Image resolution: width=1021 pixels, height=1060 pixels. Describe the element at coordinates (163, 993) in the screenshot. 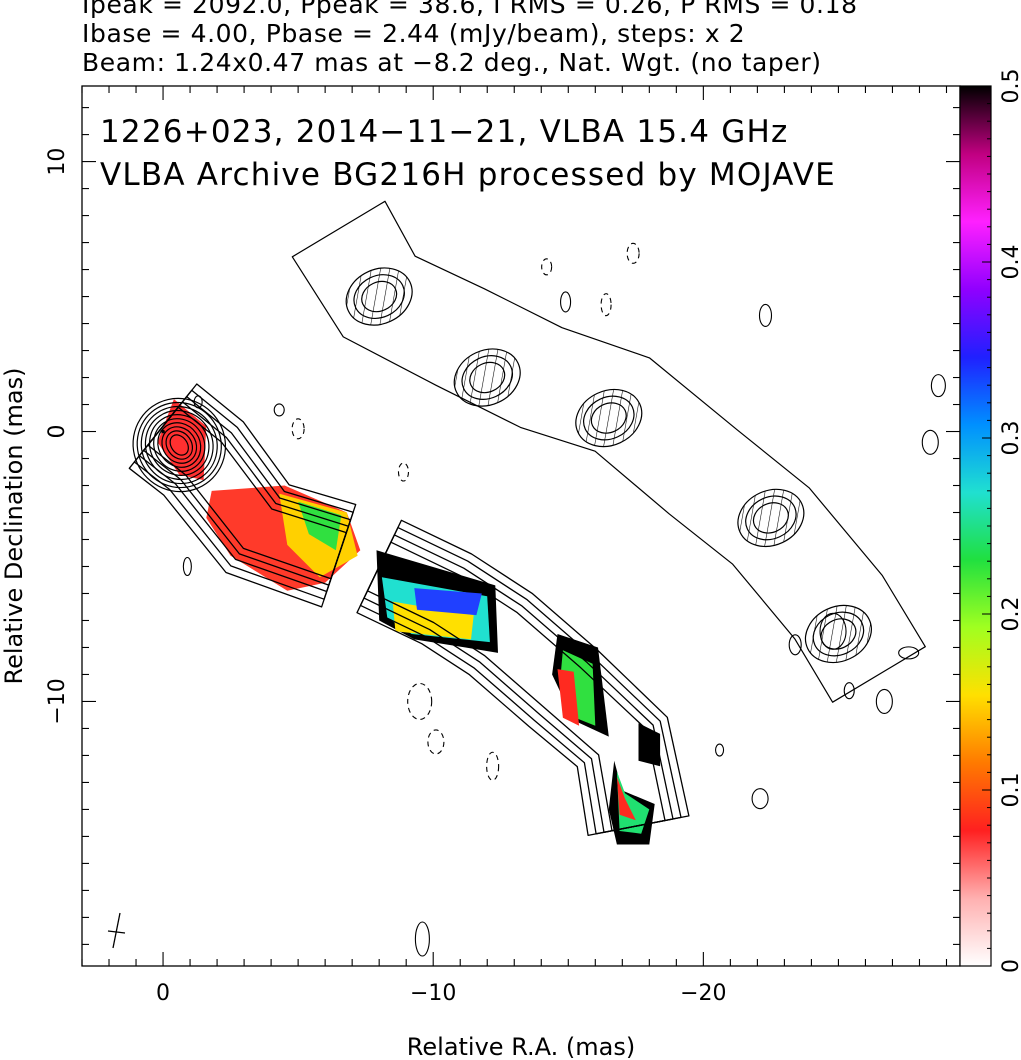

I see `x-tick-label: 0` at that location.